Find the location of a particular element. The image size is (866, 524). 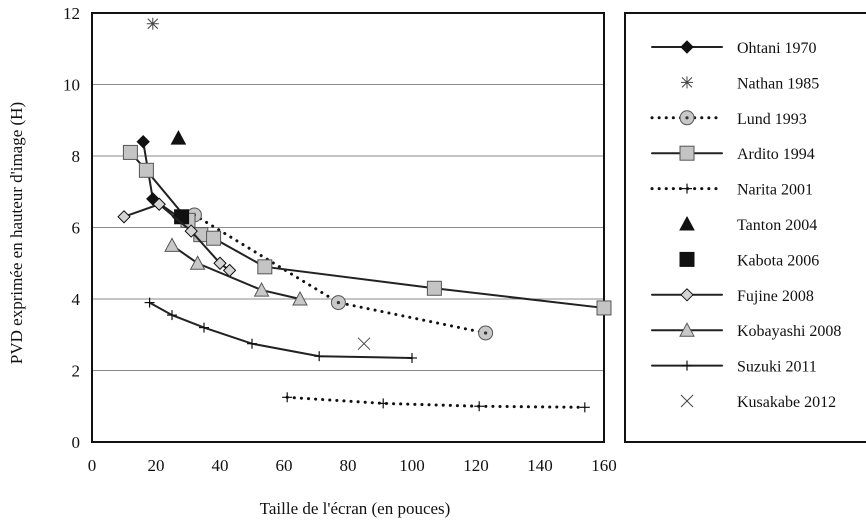

legend-entry-suzuki-2011: Suzuki 2011 is located at coordinates (734, 367).